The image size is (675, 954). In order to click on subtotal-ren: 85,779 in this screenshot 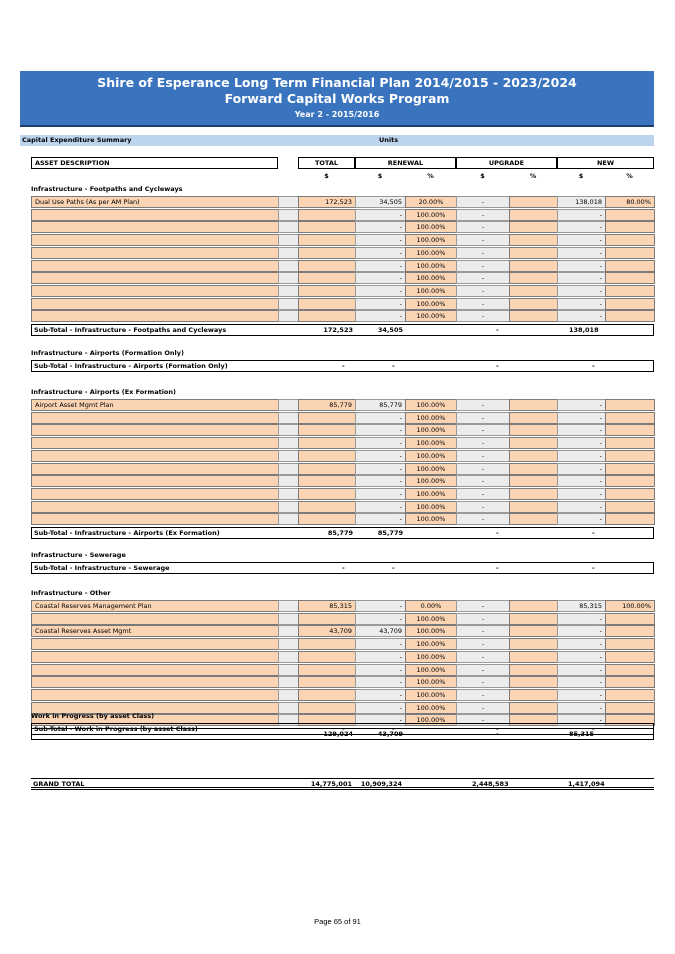, I will do `click(390, 533)`.